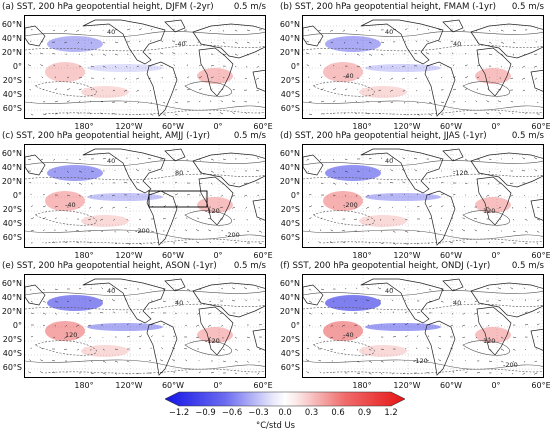  I want to click on longitude-tick-label: 0°, so click(218, 255).